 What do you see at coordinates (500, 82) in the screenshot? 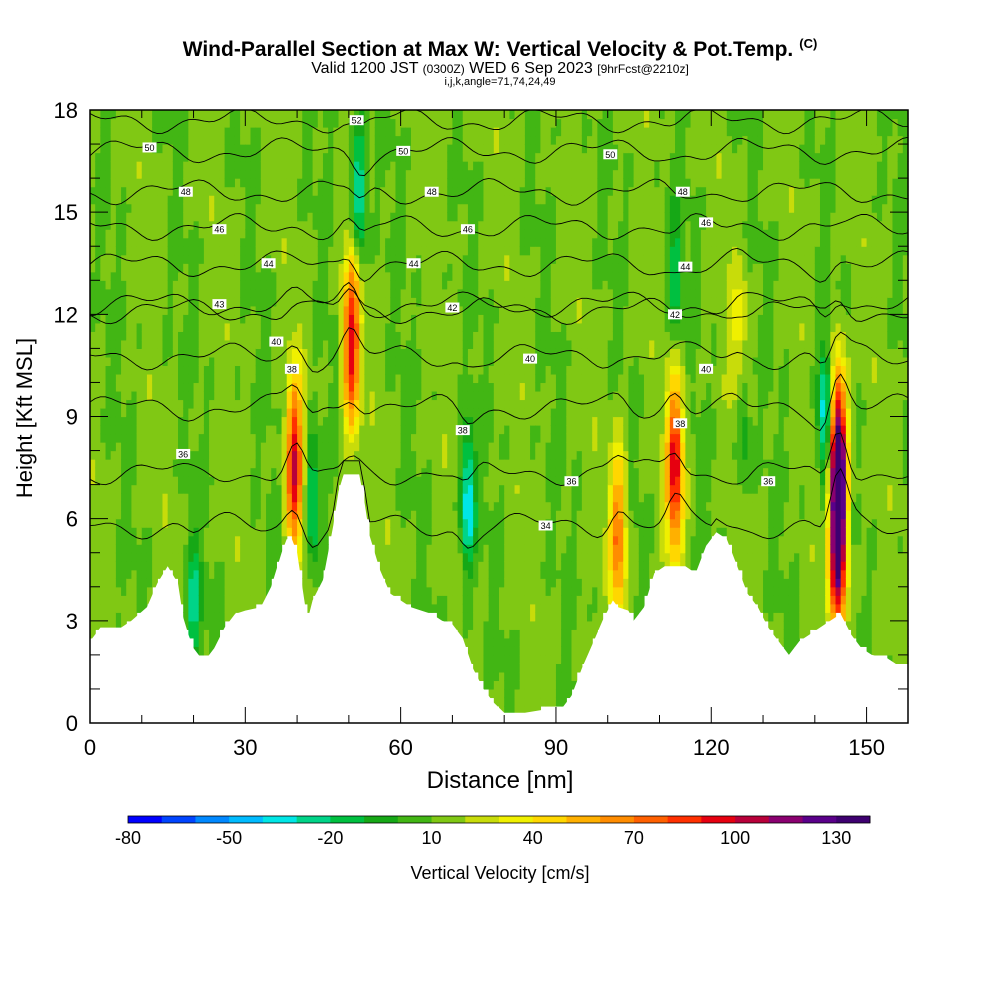
I see `chart-indices-line: i,j,k,angle=71,74,24,49` at bounding box center [500, 82].